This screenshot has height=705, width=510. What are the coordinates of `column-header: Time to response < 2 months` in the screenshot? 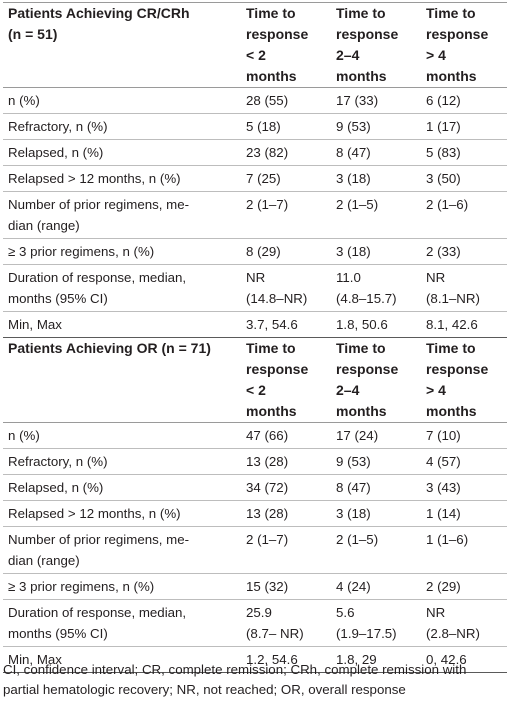 It's located at (286, 45).